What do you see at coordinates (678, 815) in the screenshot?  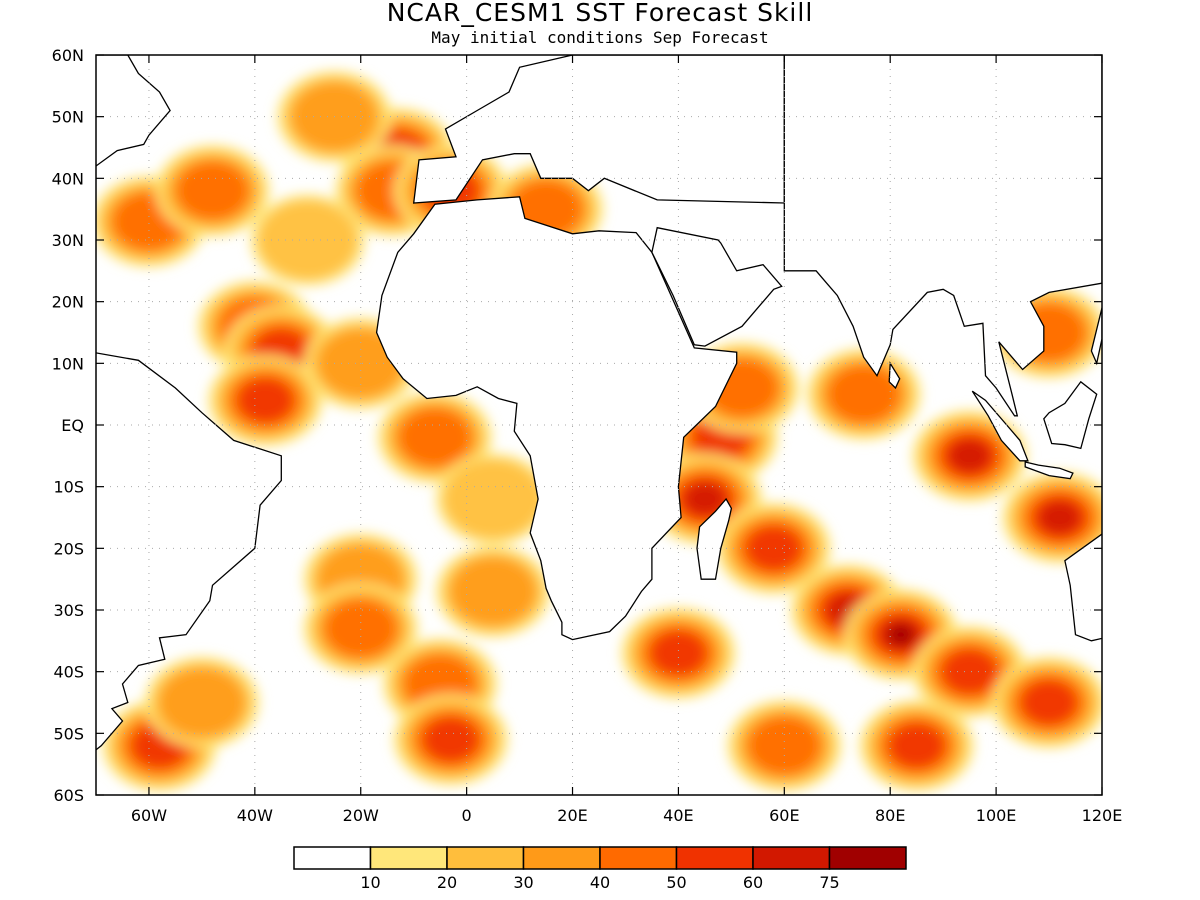 I see `lon-tick-label: 40E` at bounding box center [678, 815].